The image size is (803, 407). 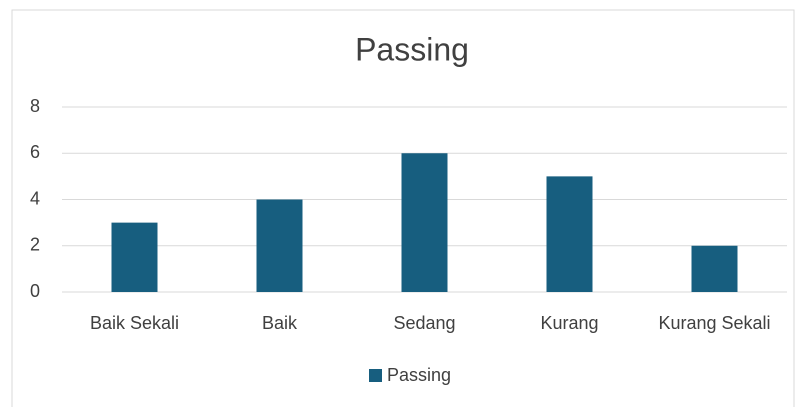 I want to click on x-tick-label: Sedang, so click(x=424, y=323).